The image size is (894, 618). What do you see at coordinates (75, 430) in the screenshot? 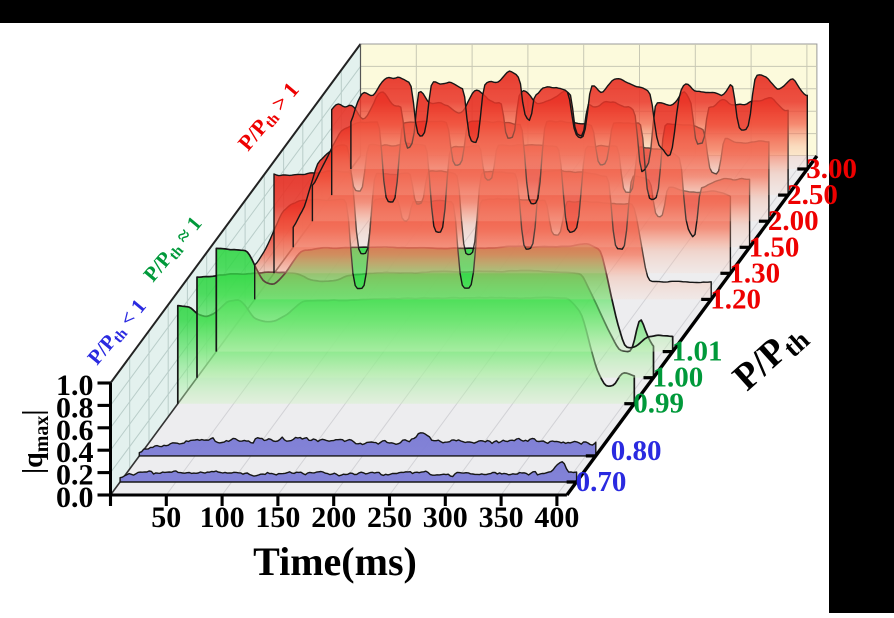
I see `svg-text: 0.6` at bounding box center [75, 430].